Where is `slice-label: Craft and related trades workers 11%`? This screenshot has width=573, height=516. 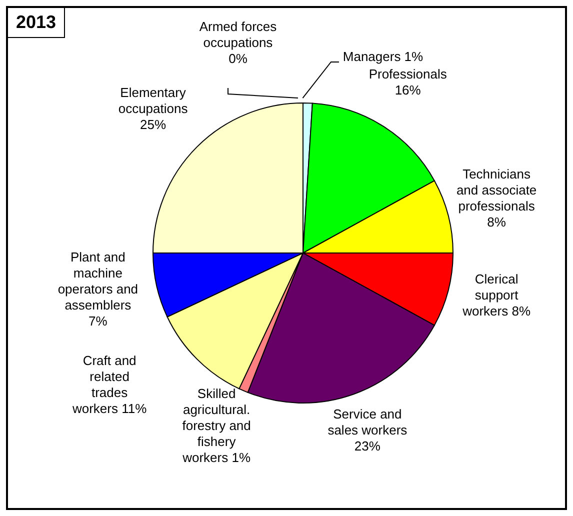
slice-label: Craft and related trades workers 11% is located at coordinates (109, 384).